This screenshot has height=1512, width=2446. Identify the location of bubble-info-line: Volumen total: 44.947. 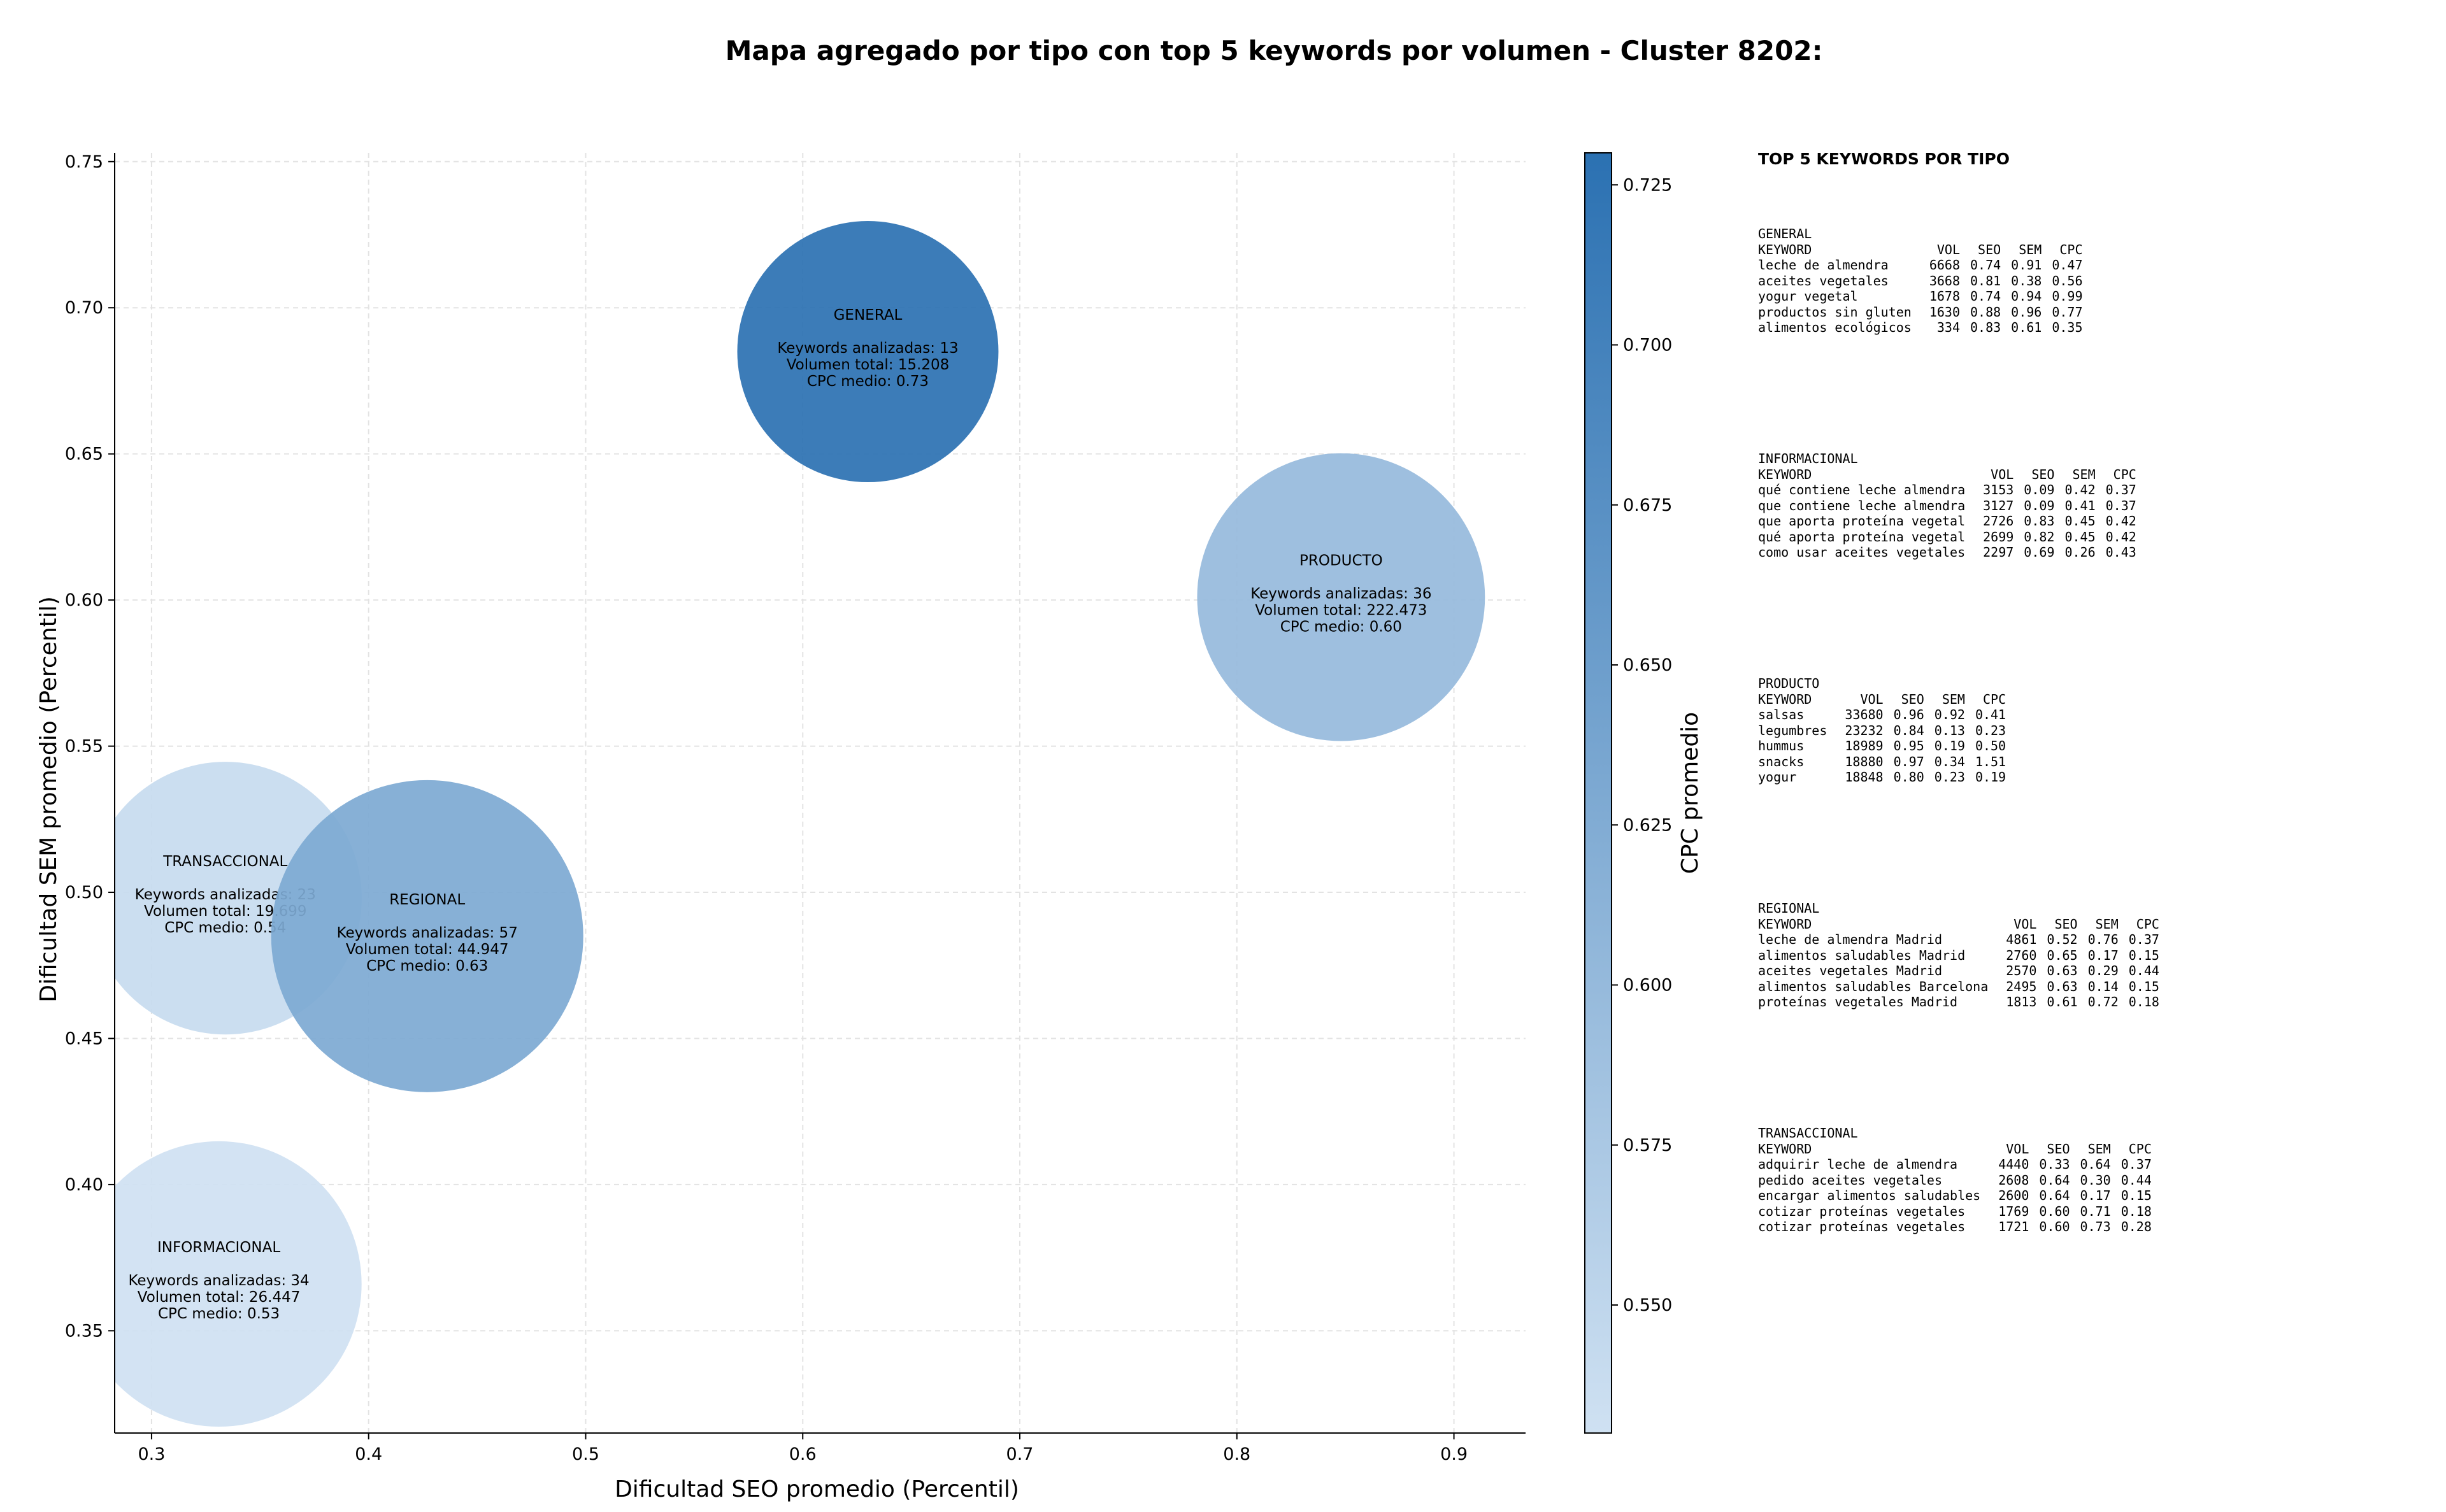
(428, 949).